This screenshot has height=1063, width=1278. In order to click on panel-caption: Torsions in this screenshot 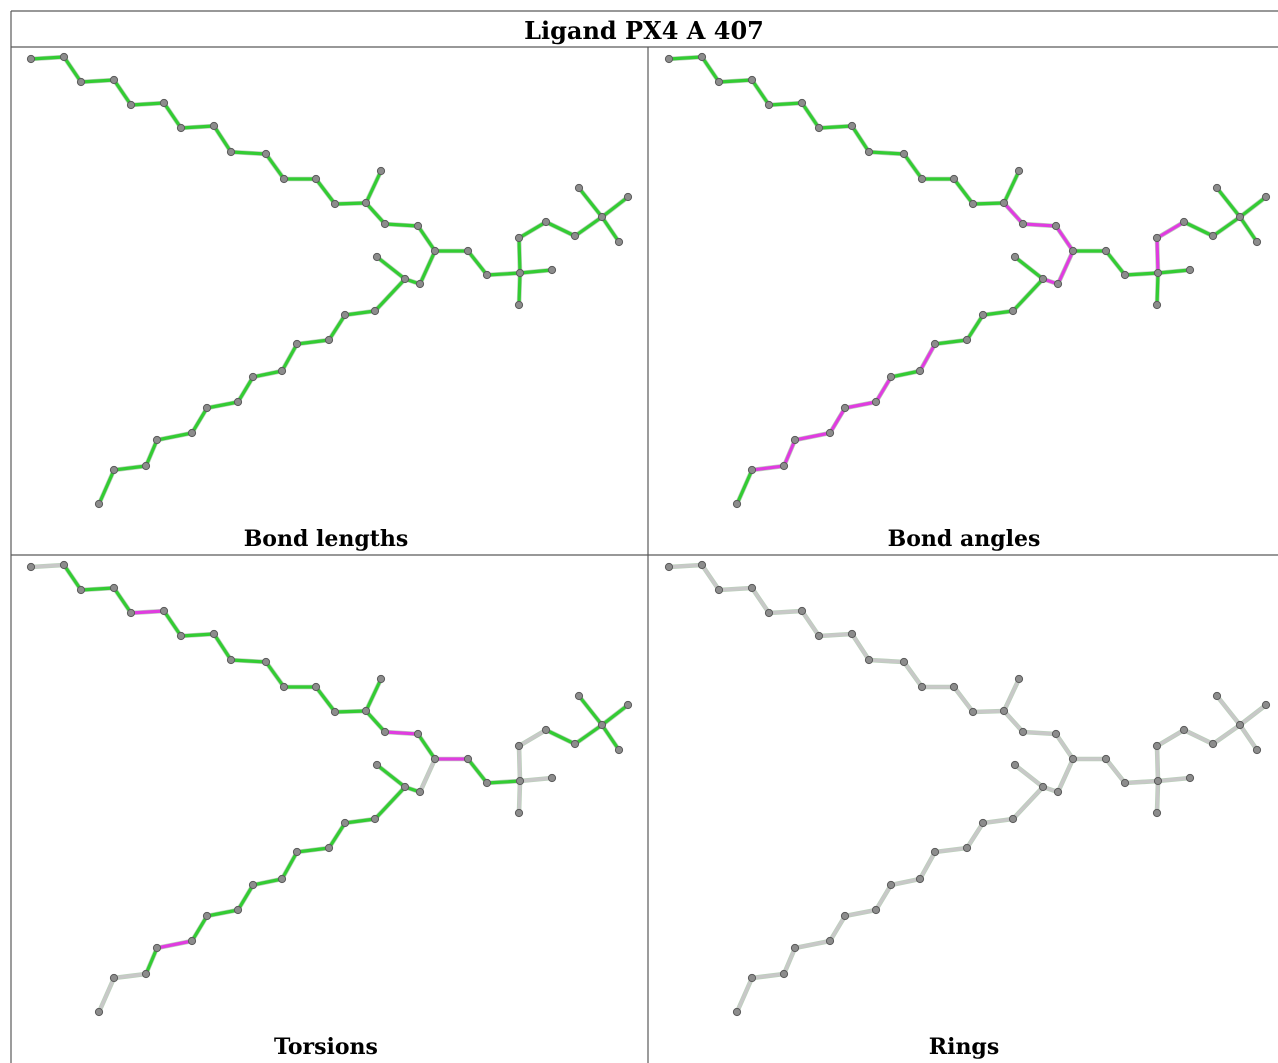, I will do `click(326, 1047)`.